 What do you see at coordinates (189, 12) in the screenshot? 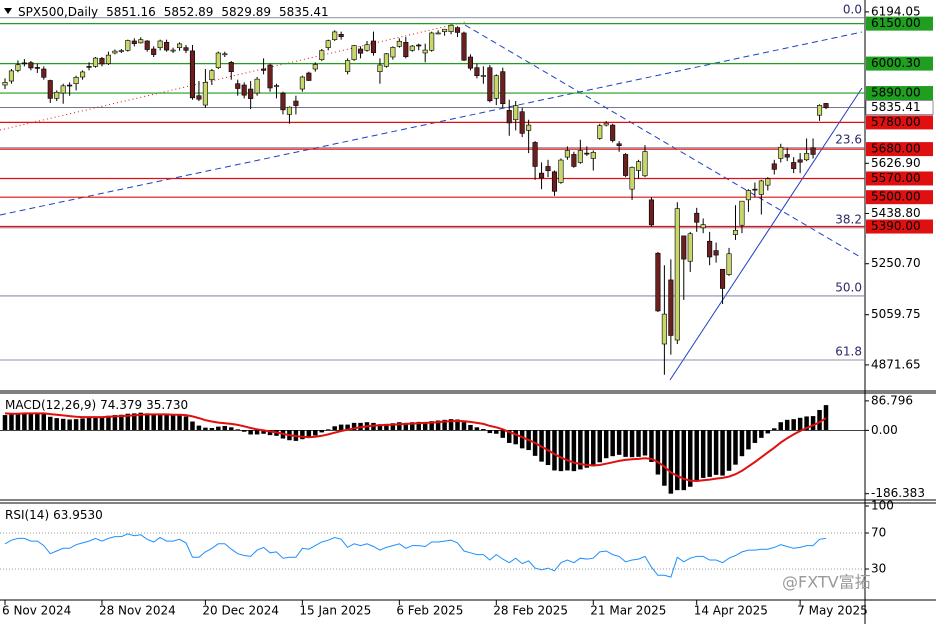
I see `ohlc-value: 5852.89` at bounding box center [189, 12].